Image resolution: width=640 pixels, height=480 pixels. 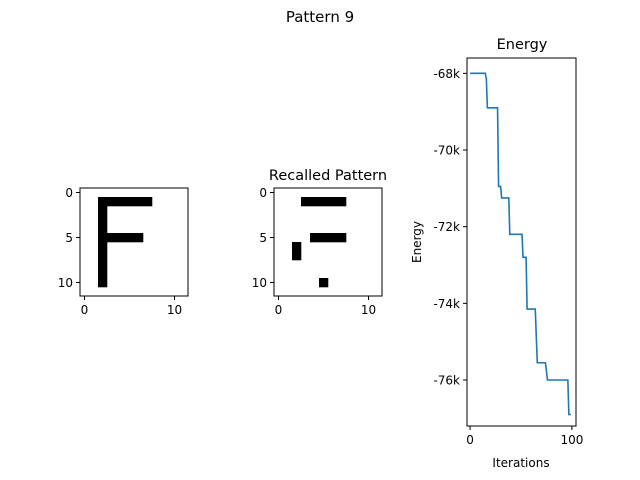 I want to click on energy-series-line, so click(x=520, y=244).